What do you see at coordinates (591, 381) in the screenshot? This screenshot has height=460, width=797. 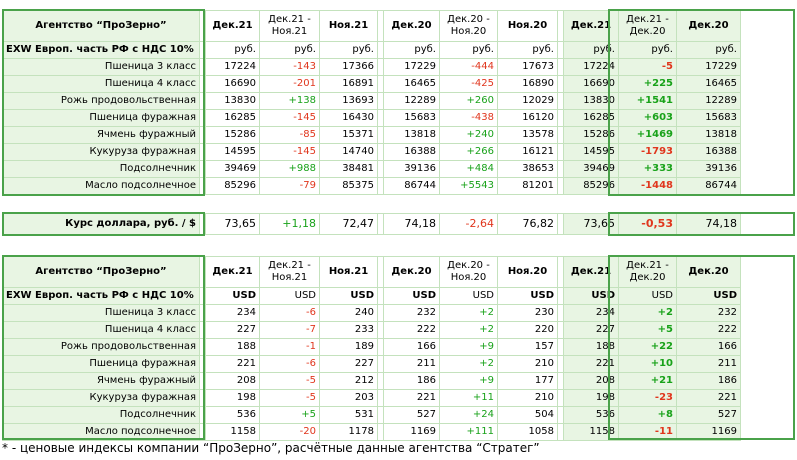 I see `value-cell: 208` at bounding box center [591, 381].